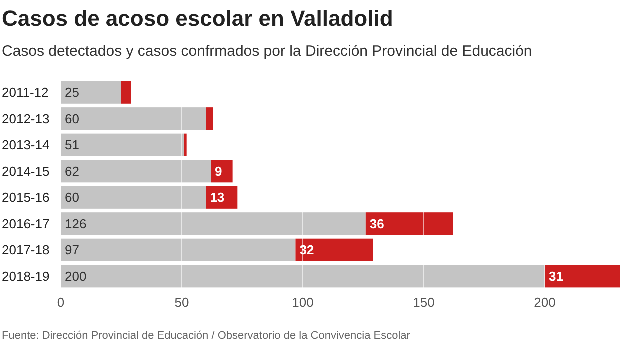 This screenshot has width=624, height=349. What do you see at coordinates (26, 171) in the screenshot?
I see `y-tick-label: 2014-15` at bounding box center [26, 171].